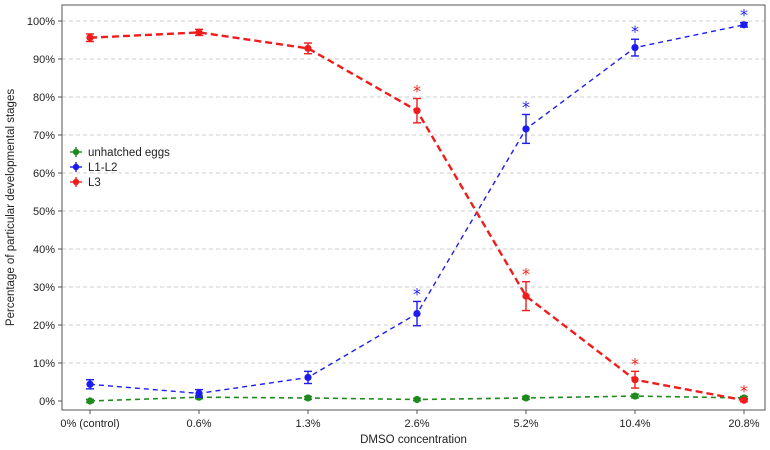  I want to click on y-tick-label: 80%, so click(44, 98).